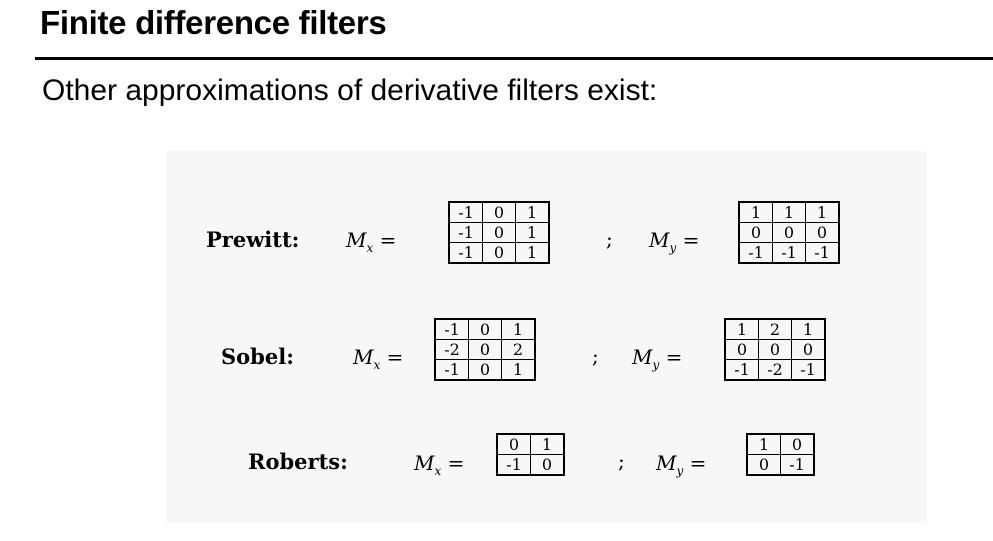 This screenshot has width=993, height=541. I want to click on prewitt-mx-matrix: -1 0 1 -1 0 1 -1 0 1, so click(499, 232).